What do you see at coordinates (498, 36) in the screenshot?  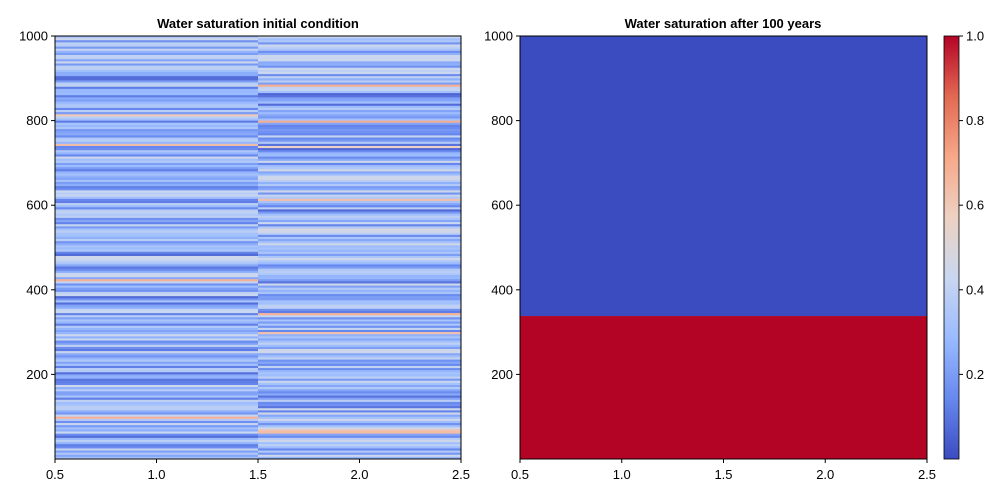 I see `y-tick-label: 1000` at bounding box center [498, 36].